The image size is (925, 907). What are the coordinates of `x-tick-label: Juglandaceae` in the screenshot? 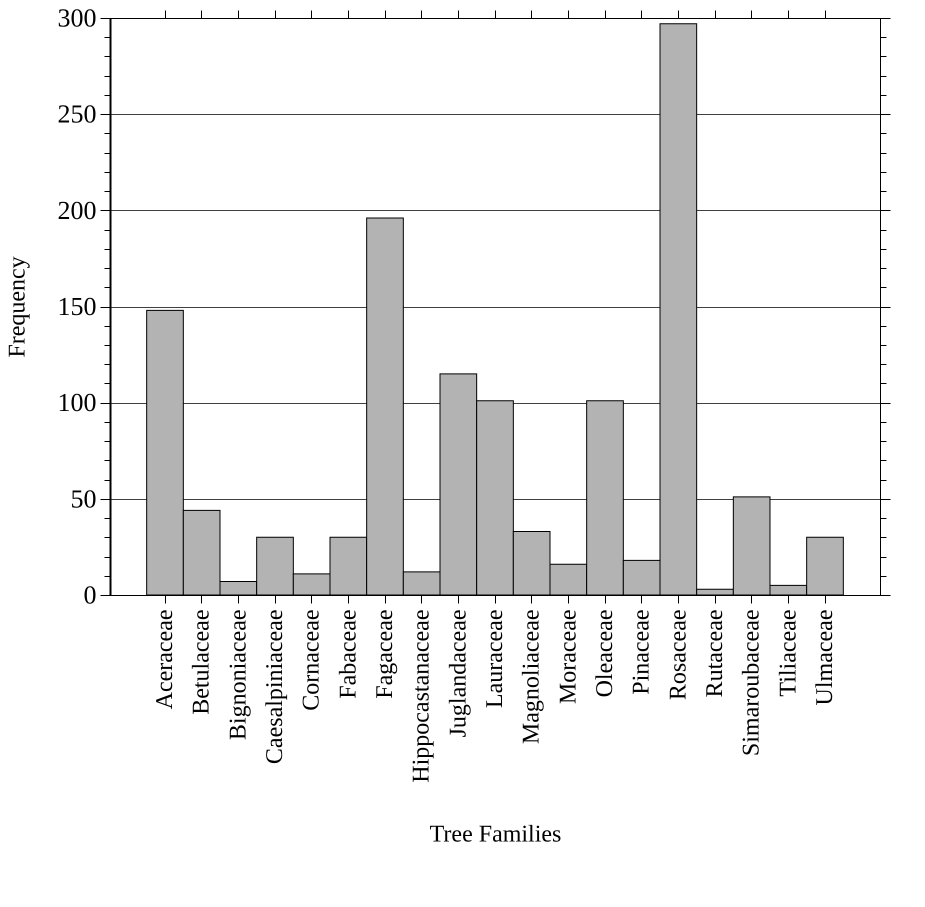 It's located at (458, 674).